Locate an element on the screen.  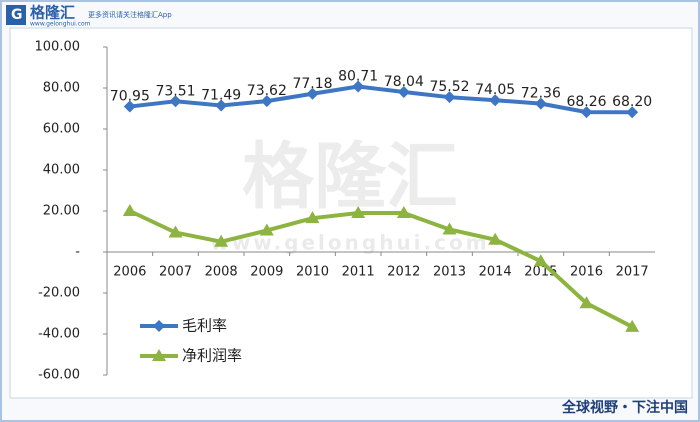
data-label: 68.20 is located at coordinates (632, 102).